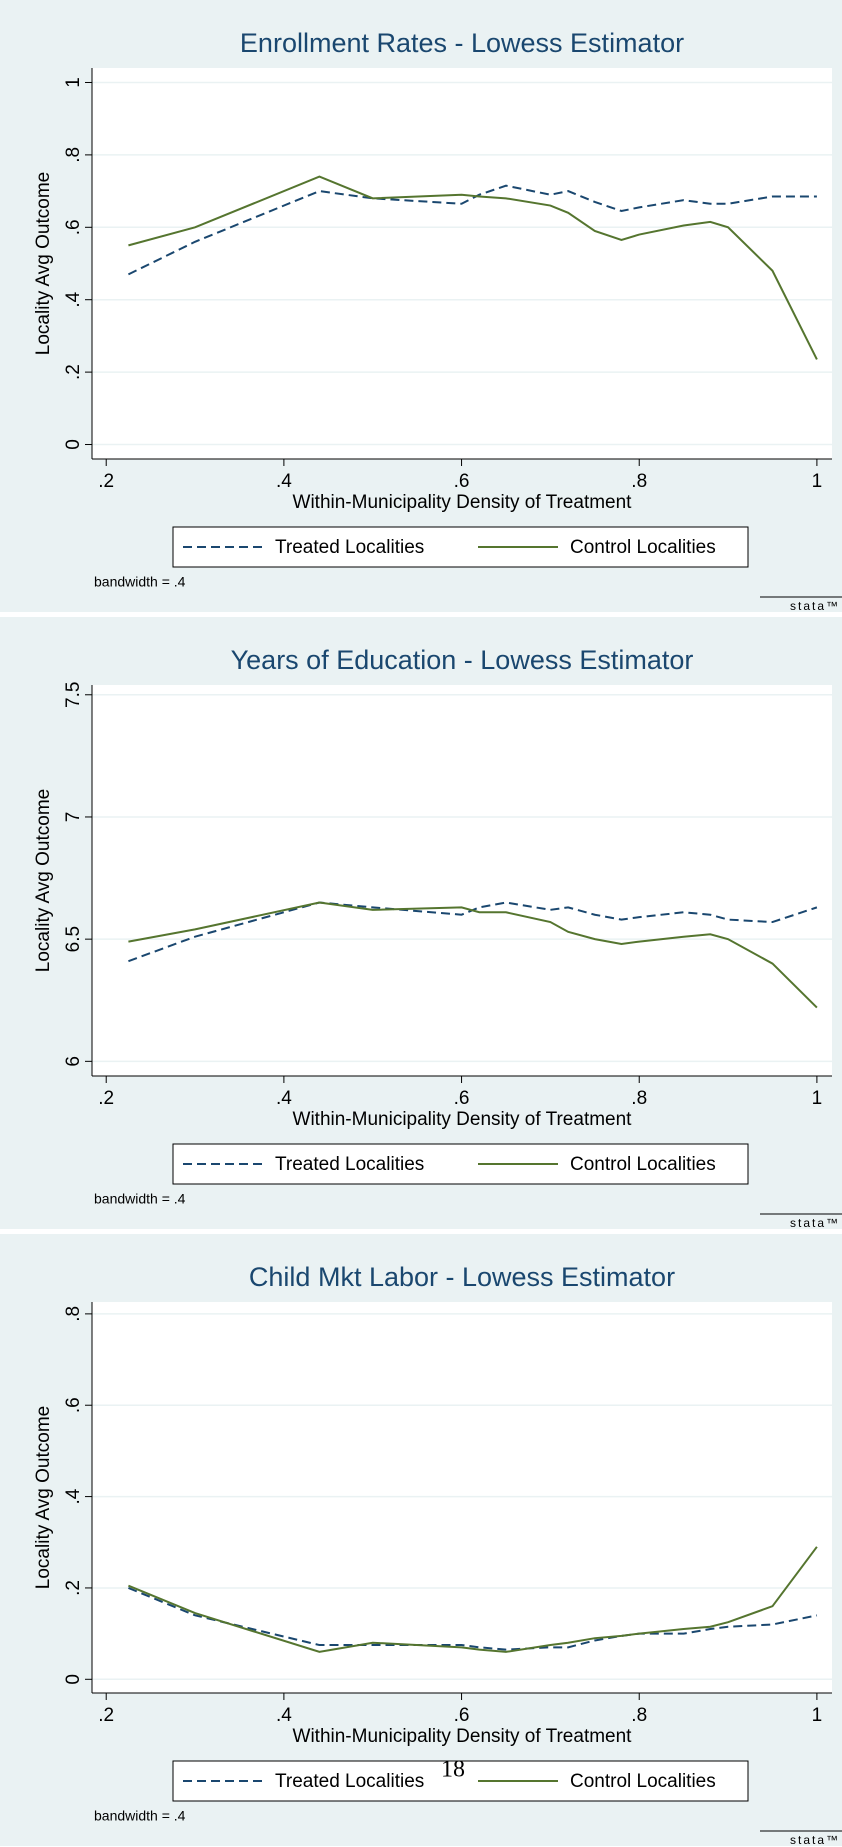 This screenshot has width=842, height=1847. I want to click on page-number: 18, so click(453, 1770).